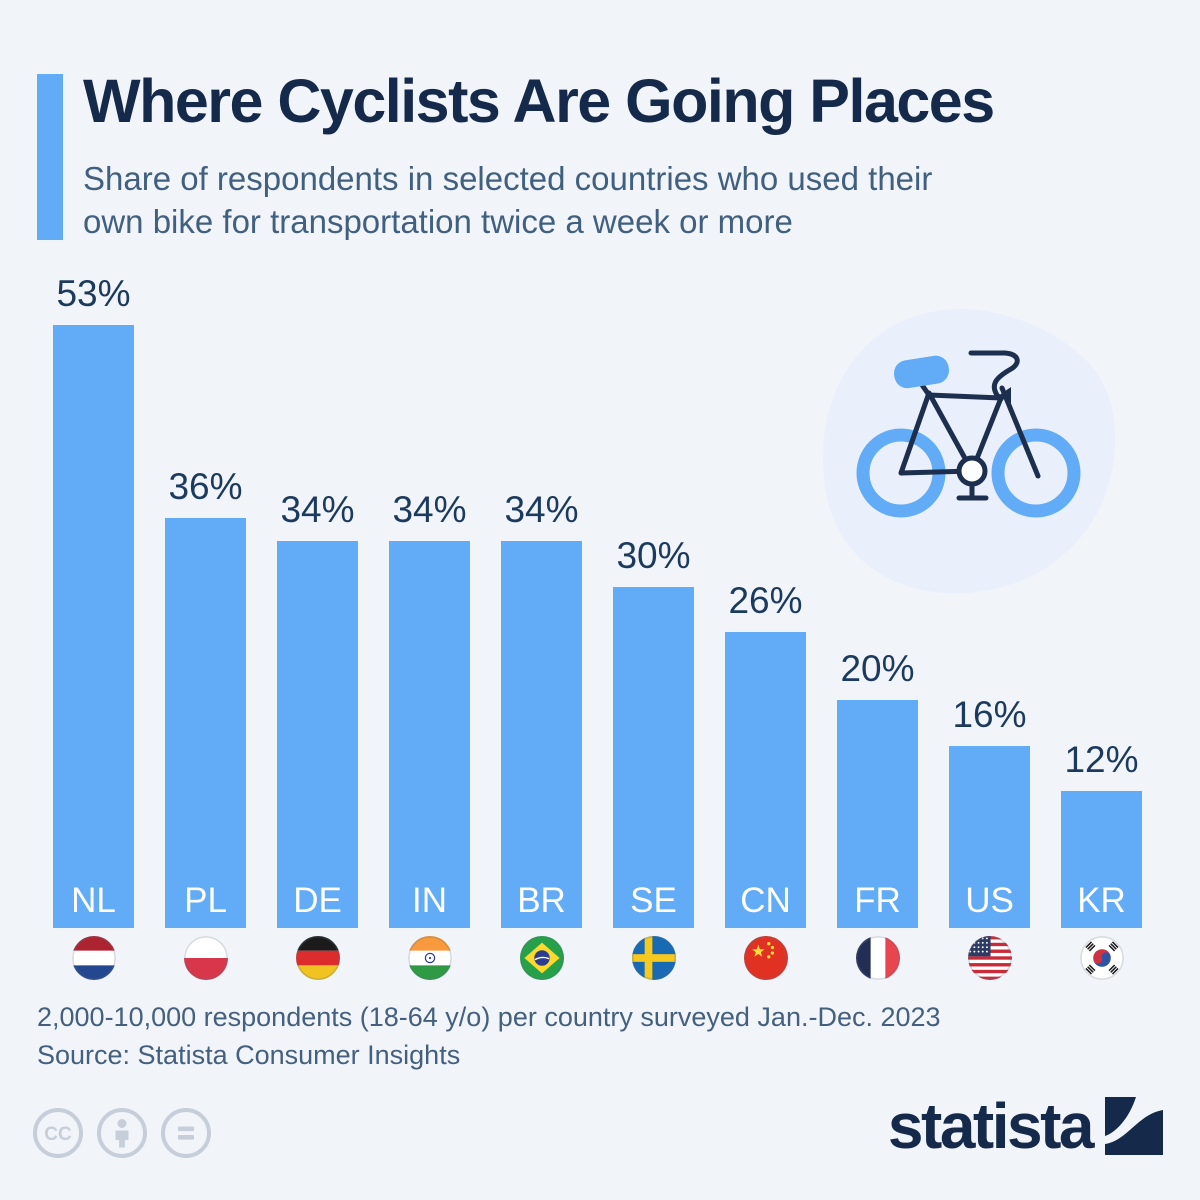 This screenshot has height=1200, width=1200. What do you see at coordinates (969, 451) in the screenshot?
I see `bicycle-icon` at bounding box center [969, 451].